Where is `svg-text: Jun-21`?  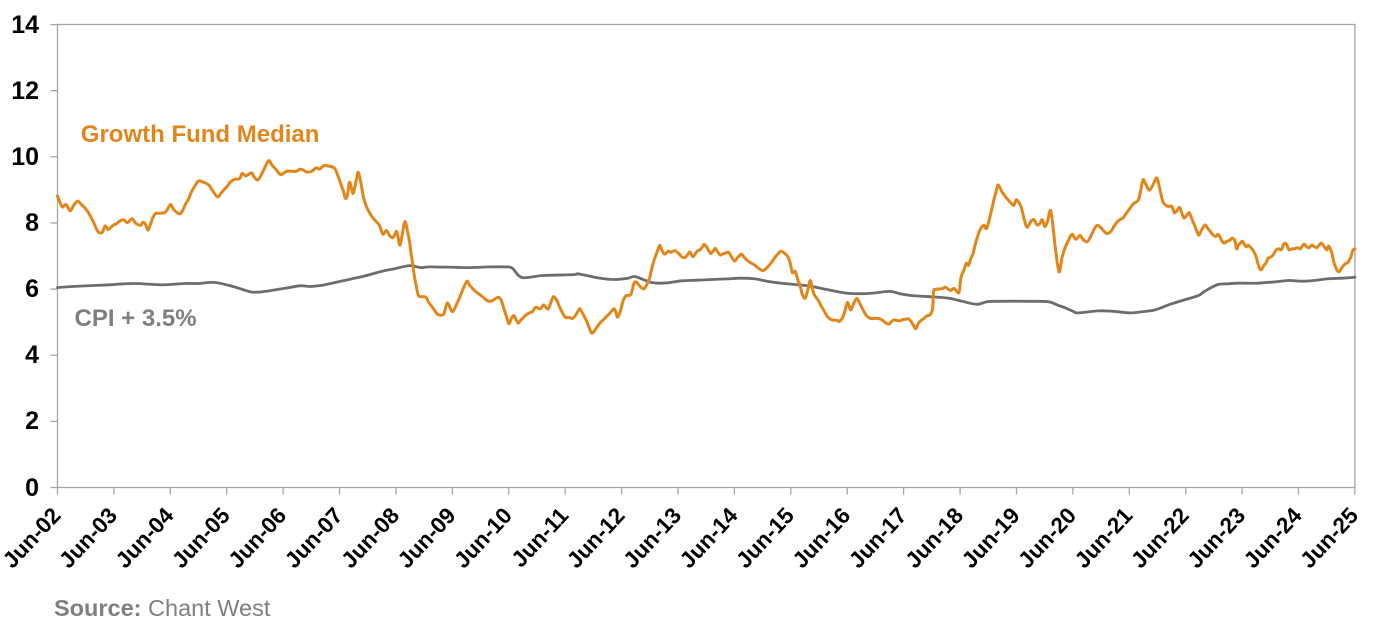
svg-text: Jun-21 is located at coordinates (1104, 538).